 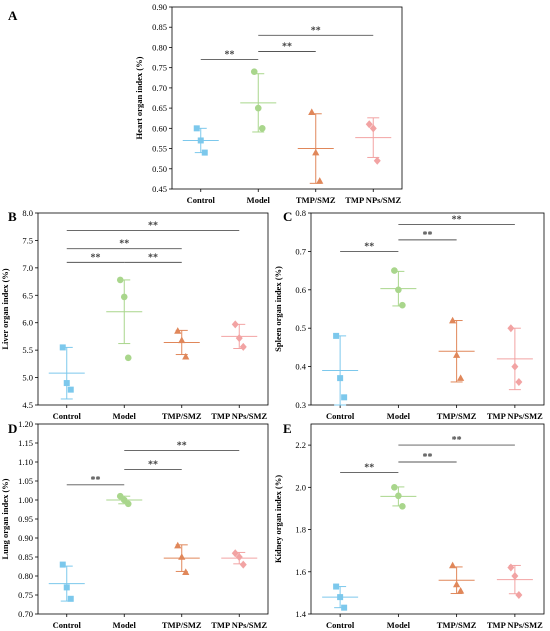 What do you see at coordinates (340, 625) in the screenshot?
I see `x-category-label: Control` at bounding box center [340, 625].